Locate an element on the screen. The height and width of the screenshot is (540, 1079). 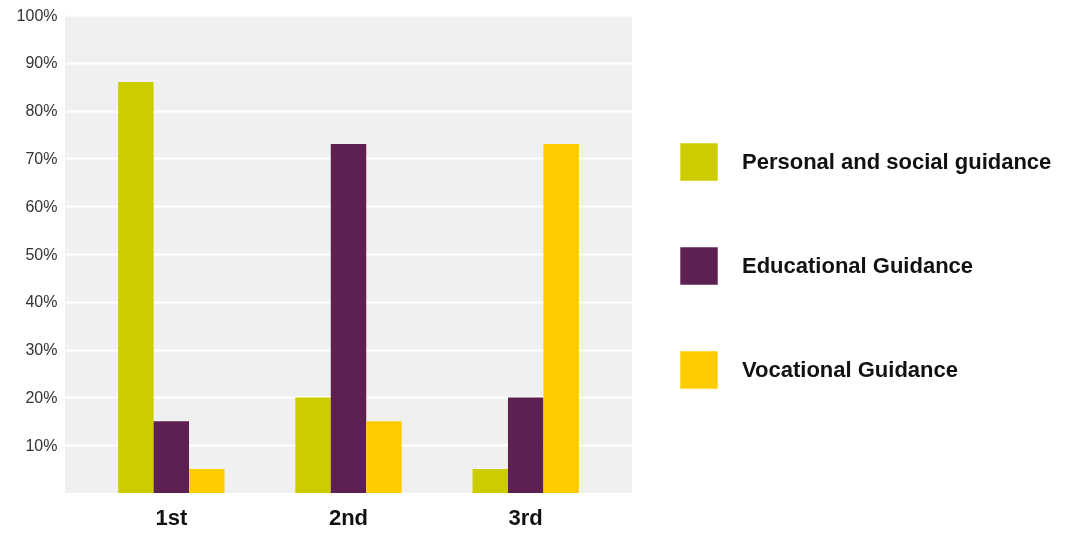
x-tick-label: 1st is located at coordinates (171, 517).